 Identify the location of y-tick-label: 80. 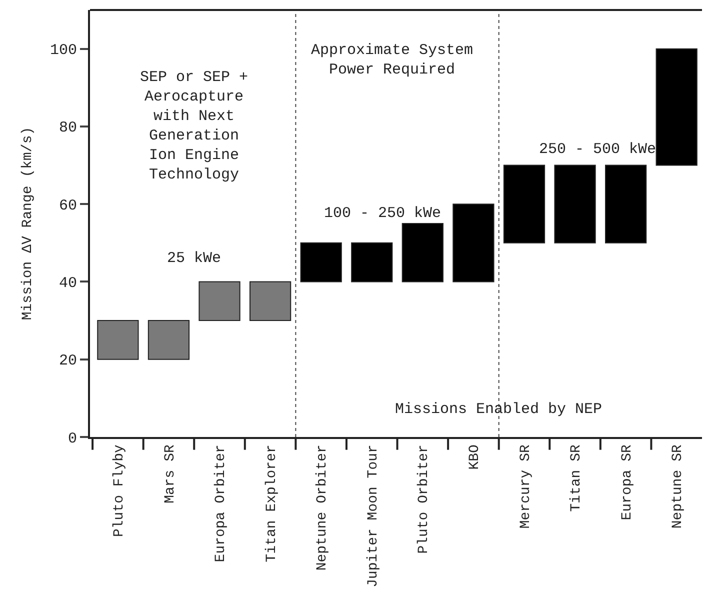
(67, 128).